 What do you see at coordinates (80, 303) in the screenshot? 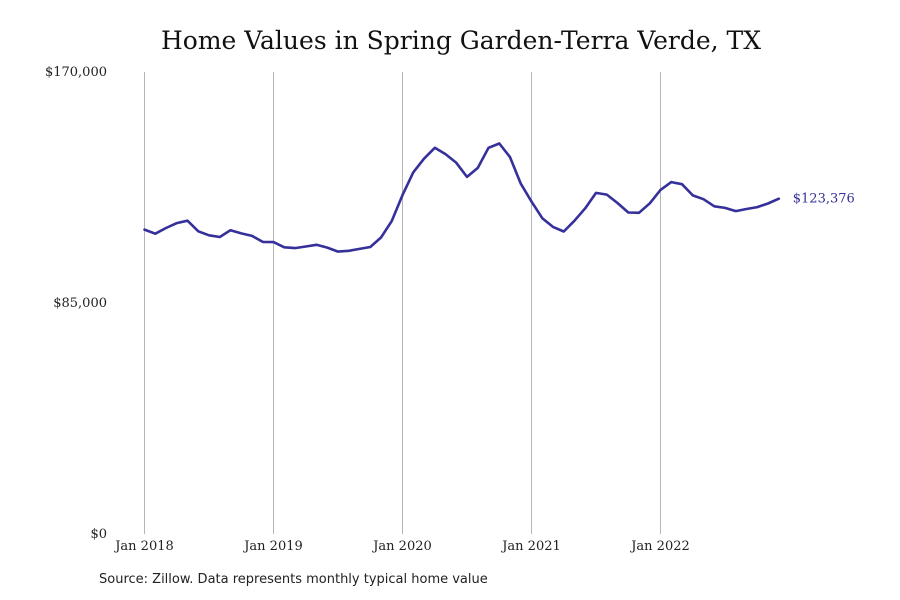
I see `y-tick-label: $85,000` at bounding box center [80, 303].